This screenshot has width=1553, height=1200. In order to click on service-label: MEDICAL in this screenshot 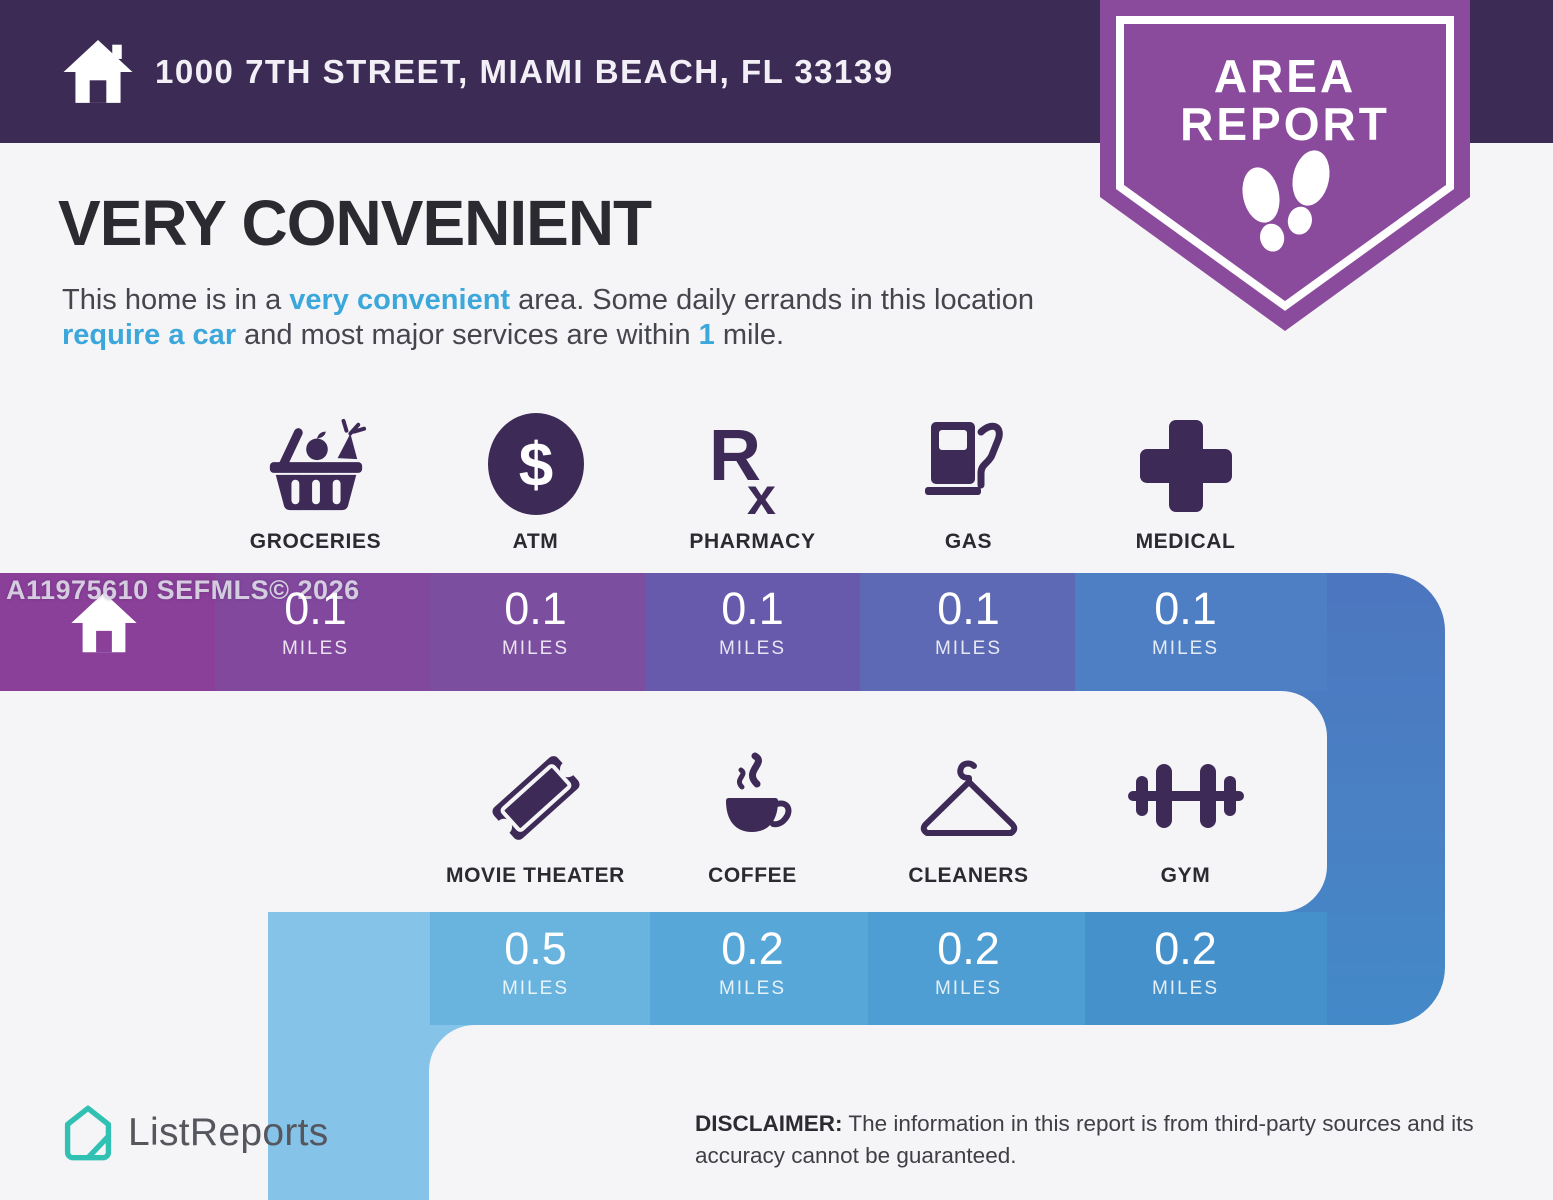, I will do `click(1185, 541)`.